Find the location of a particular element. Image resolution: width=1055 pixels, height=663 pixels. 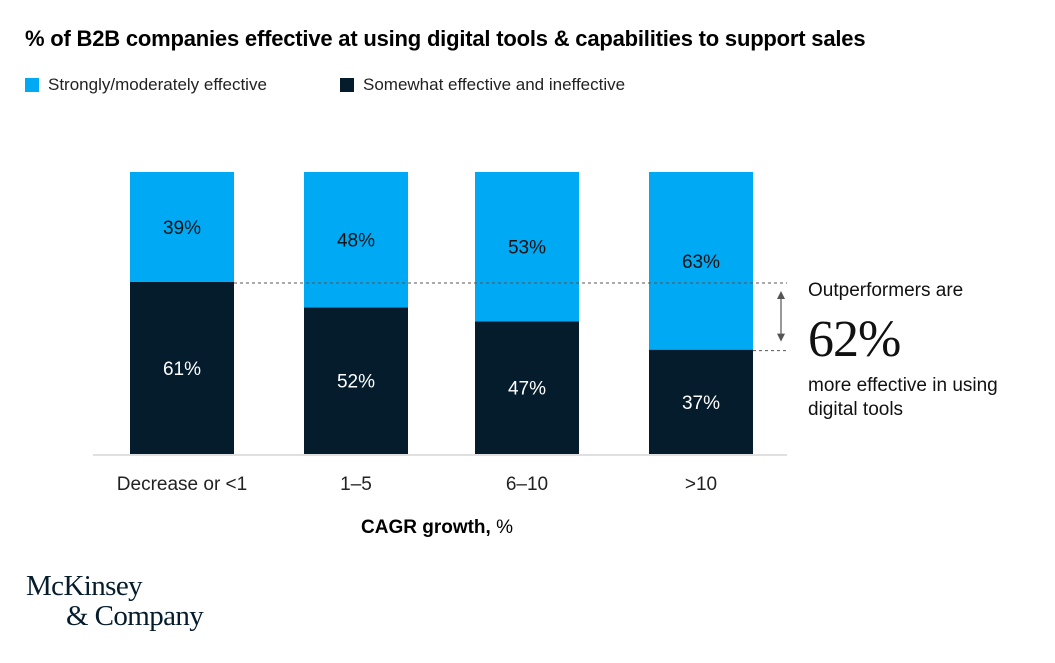

x-axis-title-unit: % is located at coordinates (502, 527).